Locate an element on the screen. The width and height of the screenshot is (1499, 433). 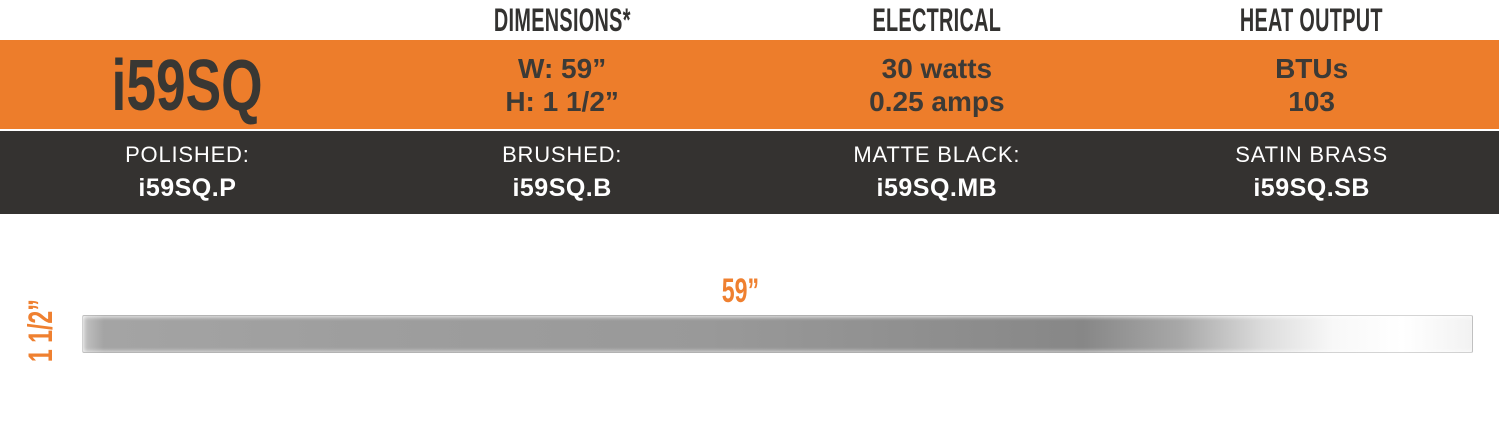
model-name: i59SQ is located at coordinates (187, 85).